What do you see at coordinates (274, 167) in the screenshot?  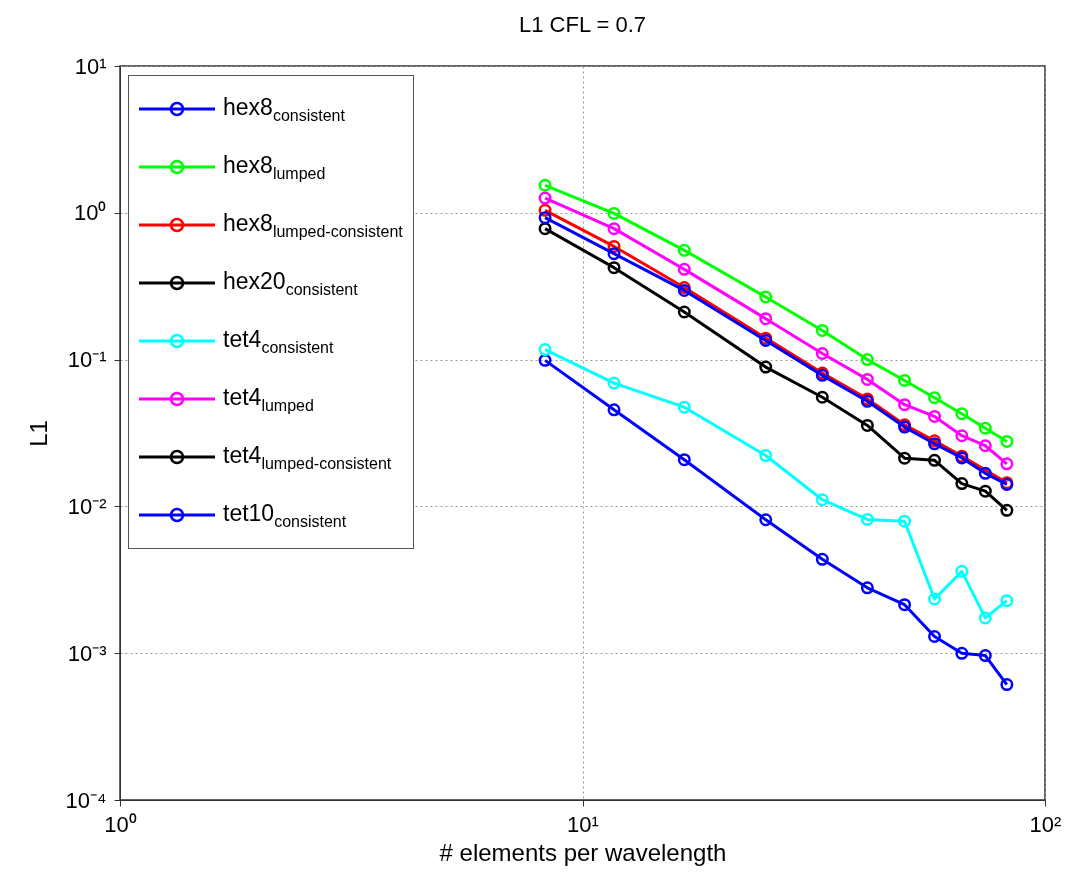 I see `legend-label: hex8$_{lumped}$` at bounding box center [274, 167].